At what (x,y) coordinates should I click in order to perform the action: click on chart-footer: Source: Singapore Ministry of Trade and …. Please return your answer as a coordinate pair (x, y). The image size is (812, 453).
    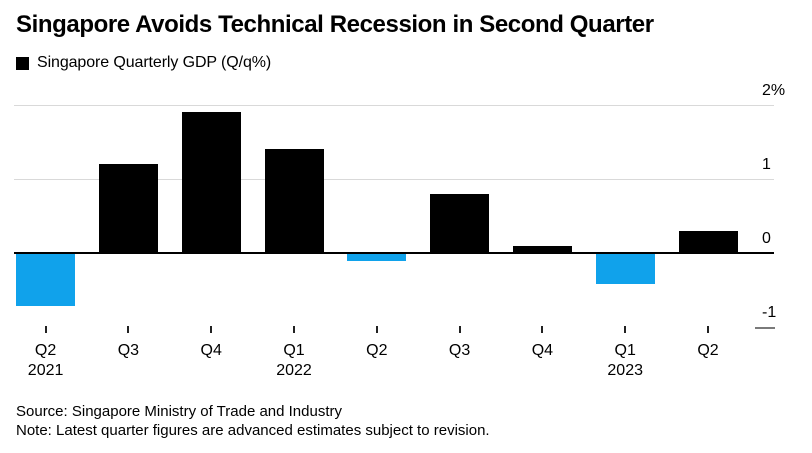
    Looking at the image, I should click on (253, 421).